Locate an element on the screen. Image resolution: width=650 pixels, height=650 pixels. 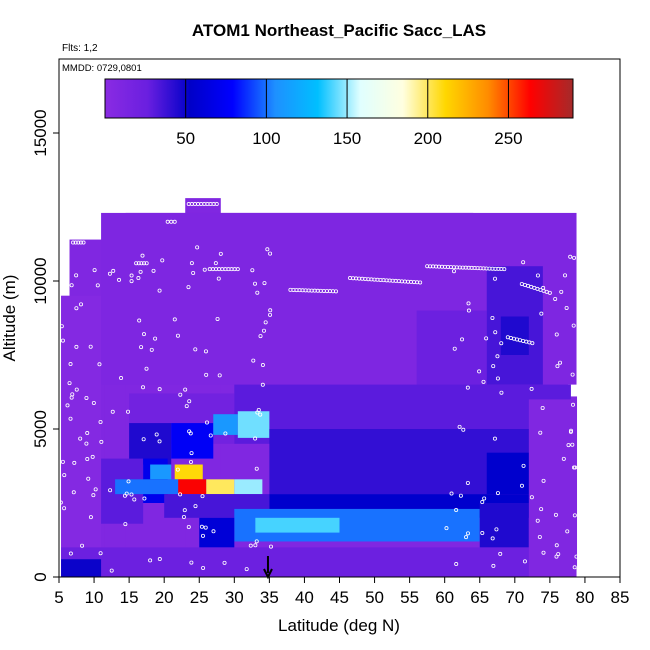
x-tick-label: 70 is located at coordinates (514, 597).